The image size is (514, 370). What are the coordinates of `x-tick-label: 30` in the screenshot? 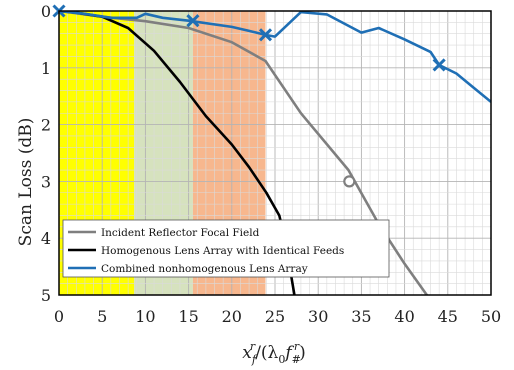 It's located at (318, 316).